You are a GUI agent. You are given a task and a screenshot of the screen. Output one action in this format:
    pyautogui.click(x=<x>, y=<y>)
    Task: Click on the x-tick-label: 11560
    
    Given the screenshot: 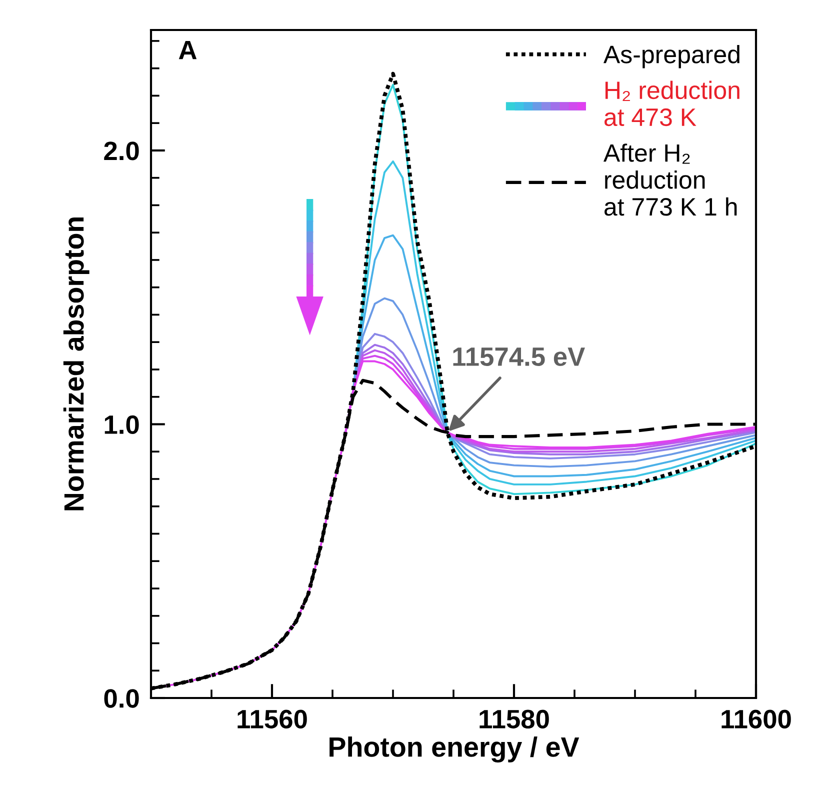 What is the action you would take?
    pyautogui.click(x=272, y=719)
    